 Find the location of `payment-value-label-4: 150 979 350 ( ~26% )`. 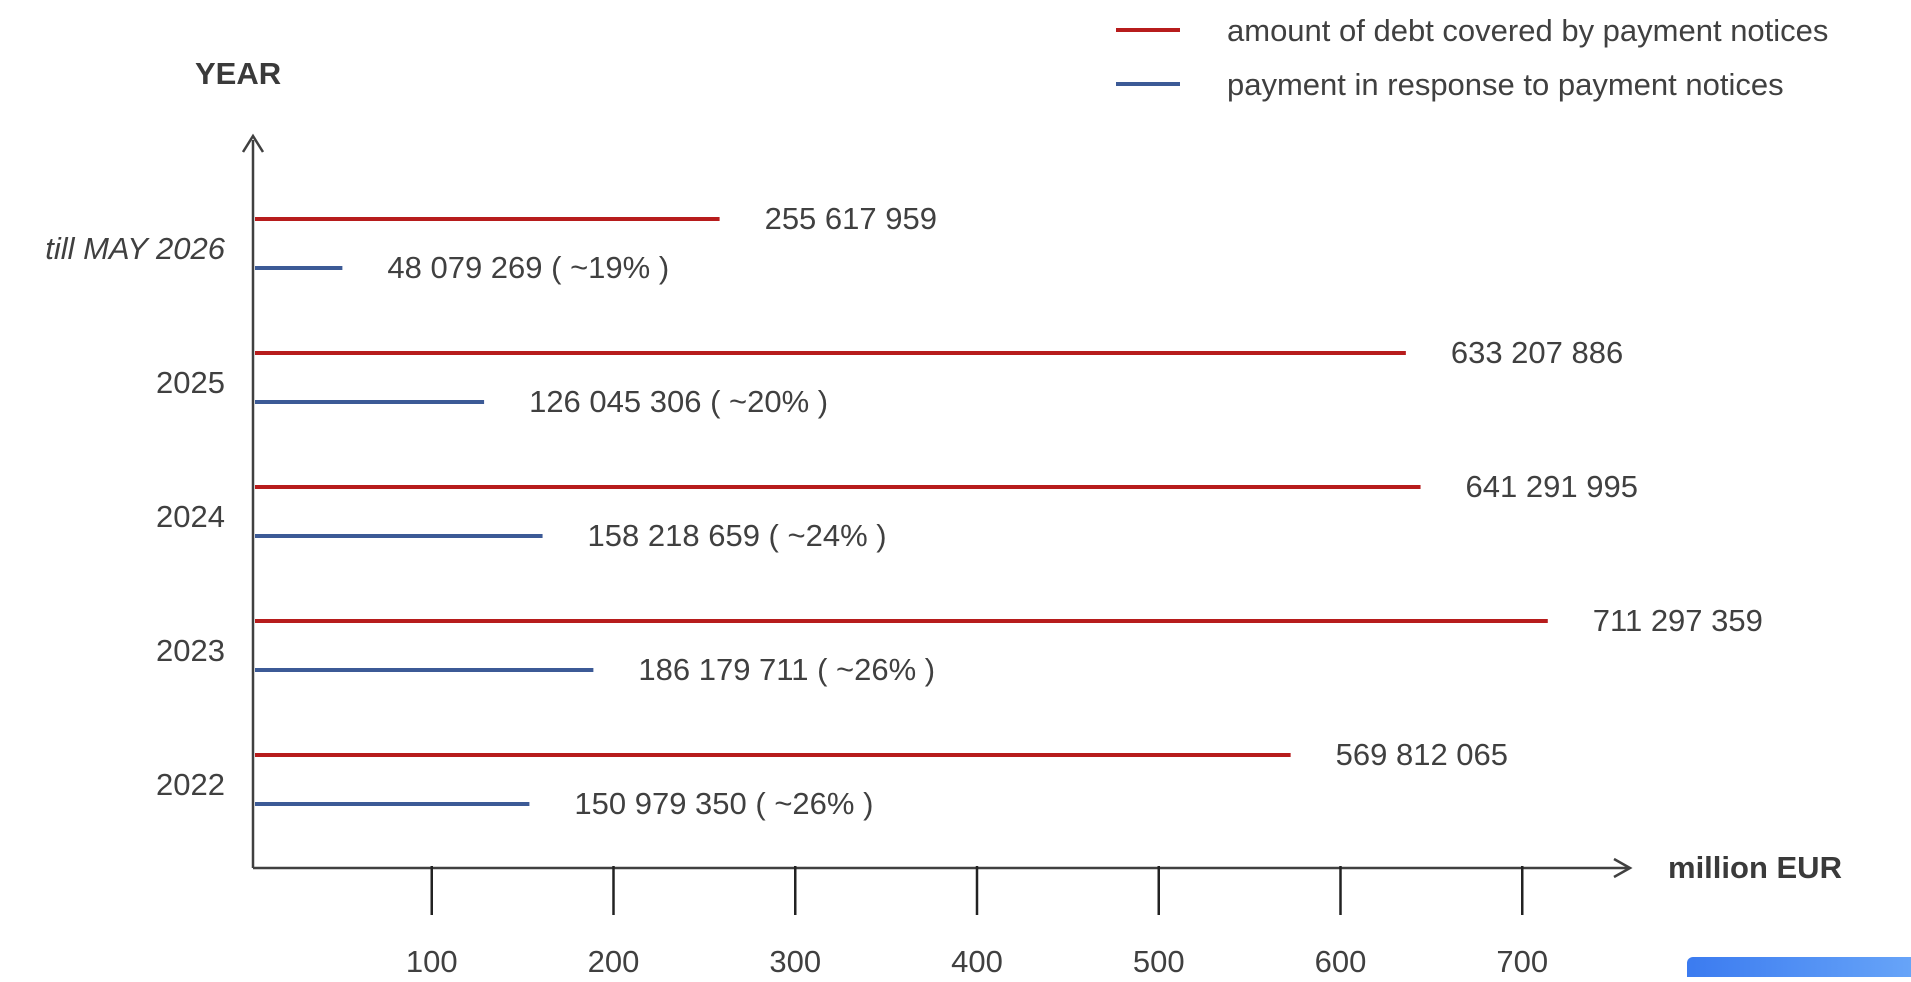

payment-value-label-4: 150 979 350 ( ~26% ) is located at coordinates (723, 803).